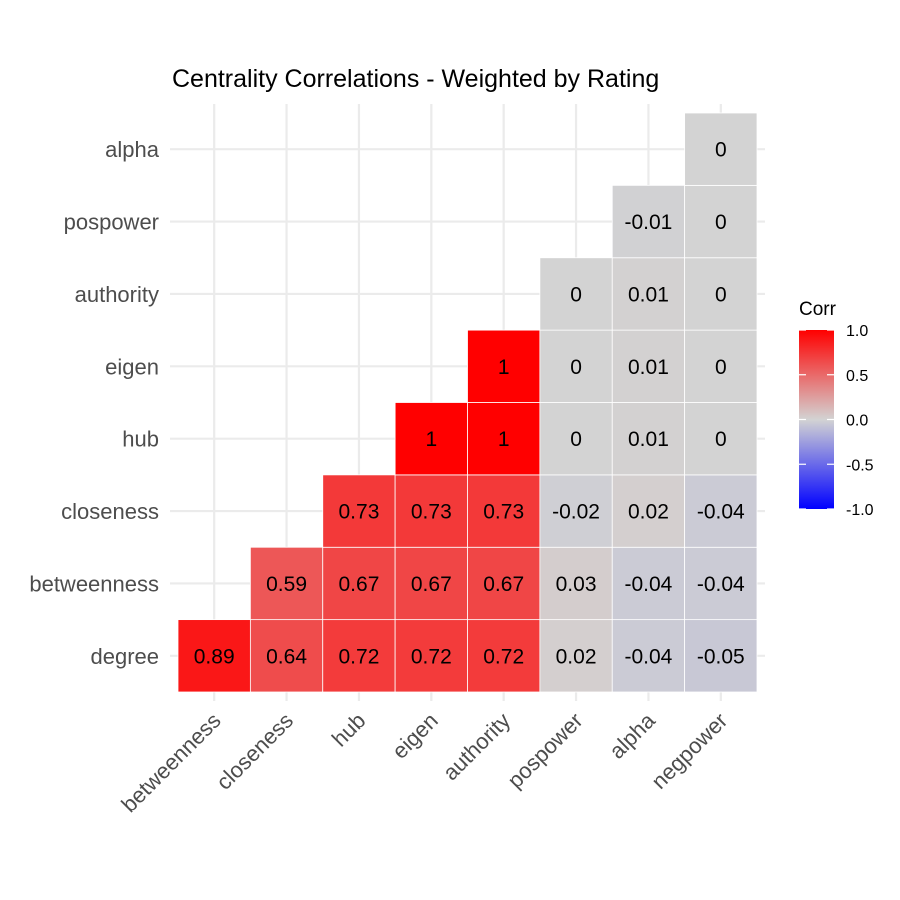  What do you see at coordinates (857, 421) in the screenshot?
I see `legend-tick-label: 0.0` at bounding box center [857, 421].